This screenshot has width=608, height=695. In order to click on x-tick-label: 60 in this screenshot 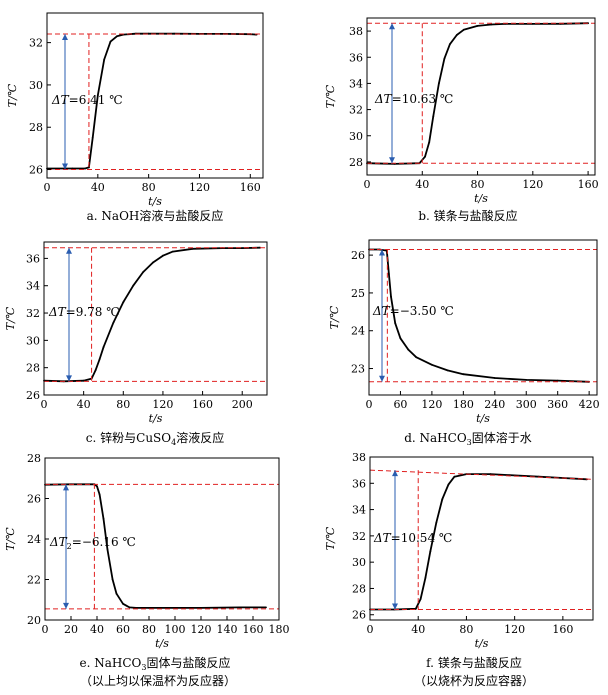, I will do `click(400, 404)`.